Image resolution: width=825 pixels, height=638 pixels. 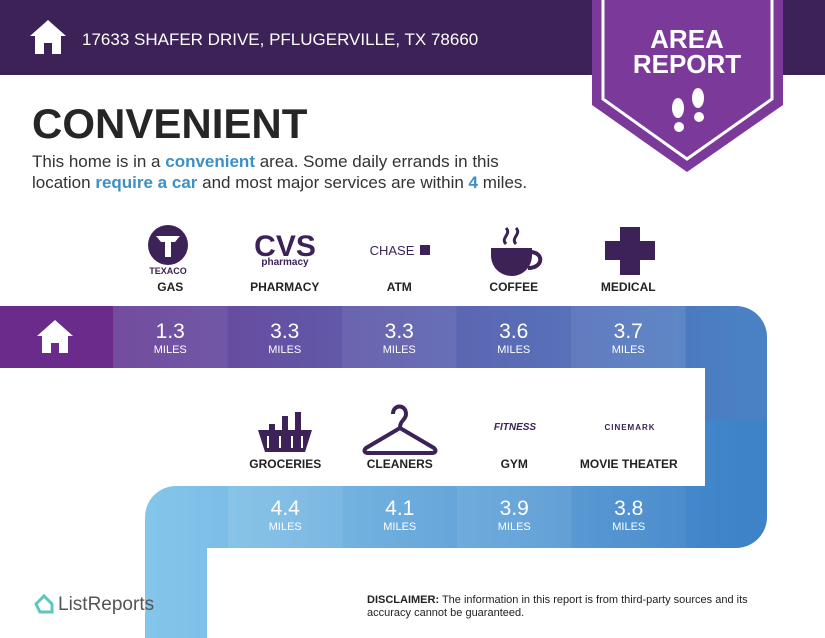 I want to click on description-segment: location, so click(x=63, y=182).